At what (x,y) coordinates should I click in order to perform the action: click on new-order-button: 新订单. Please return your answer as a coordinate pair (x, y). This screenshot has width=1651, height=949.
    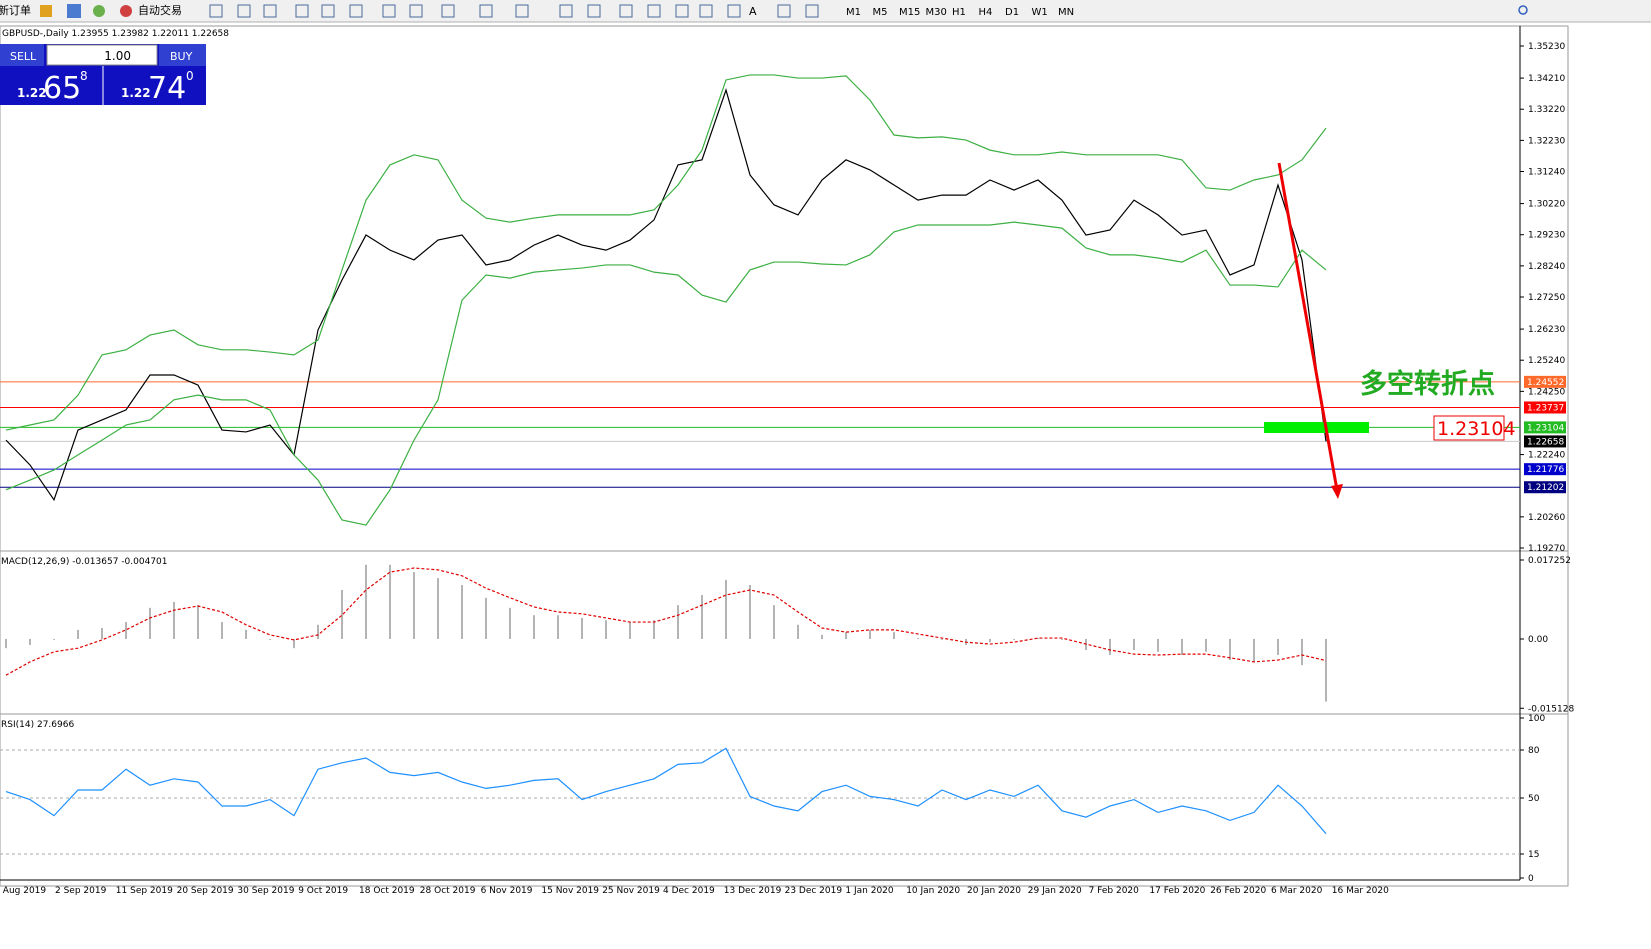
    Looking at the image, I should click on (15, 10).